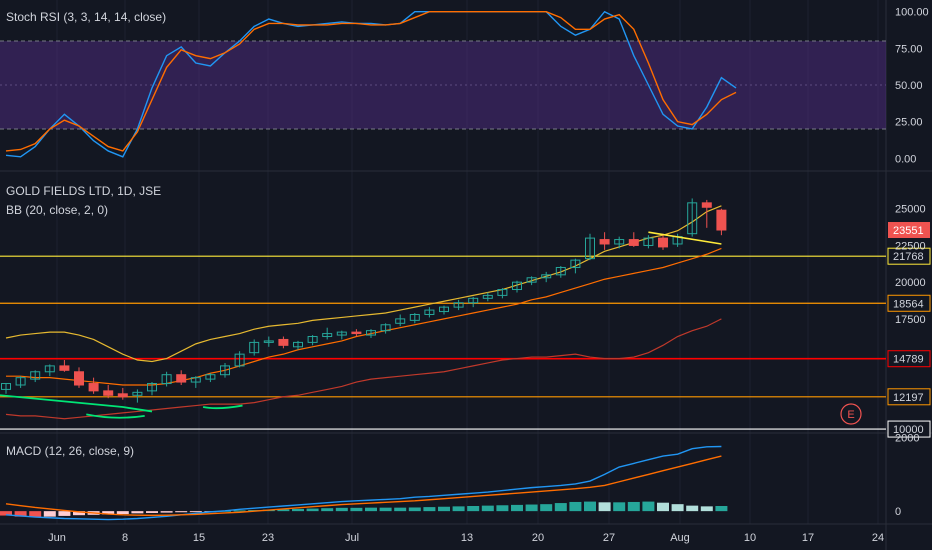 Image resolution: width=932 pixels, height=550 pixels. I want to click on time-axis-label: 17, so click(808, 538).